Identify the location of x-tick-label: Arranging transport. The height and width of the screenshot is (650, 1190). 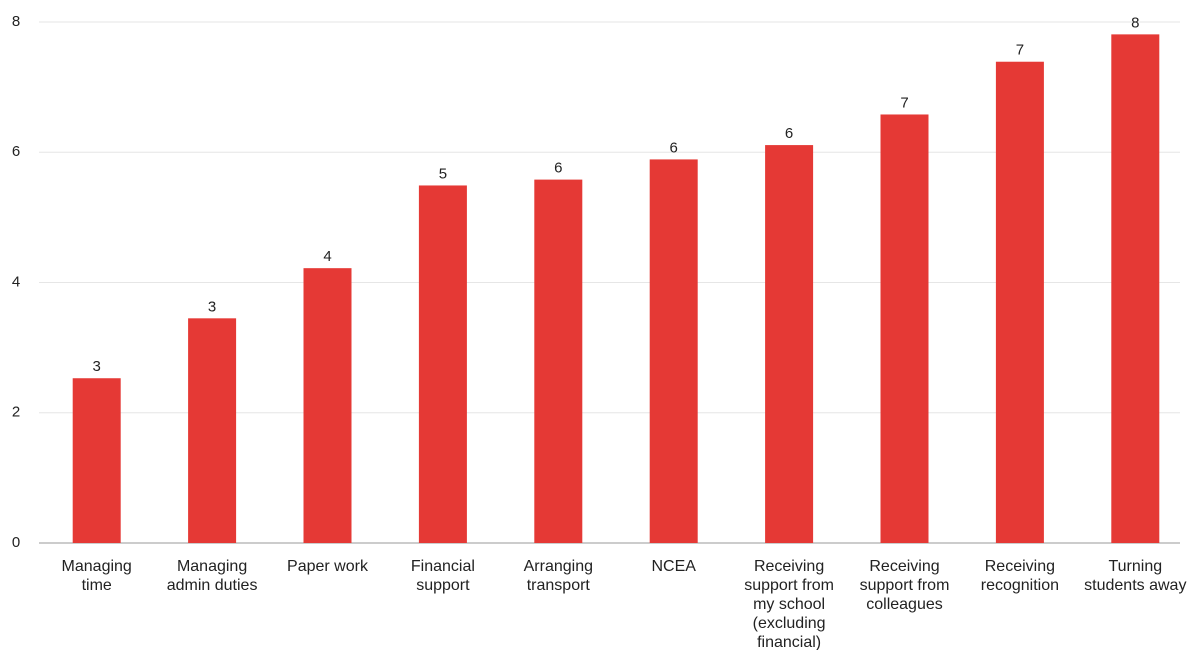
(558, 576).